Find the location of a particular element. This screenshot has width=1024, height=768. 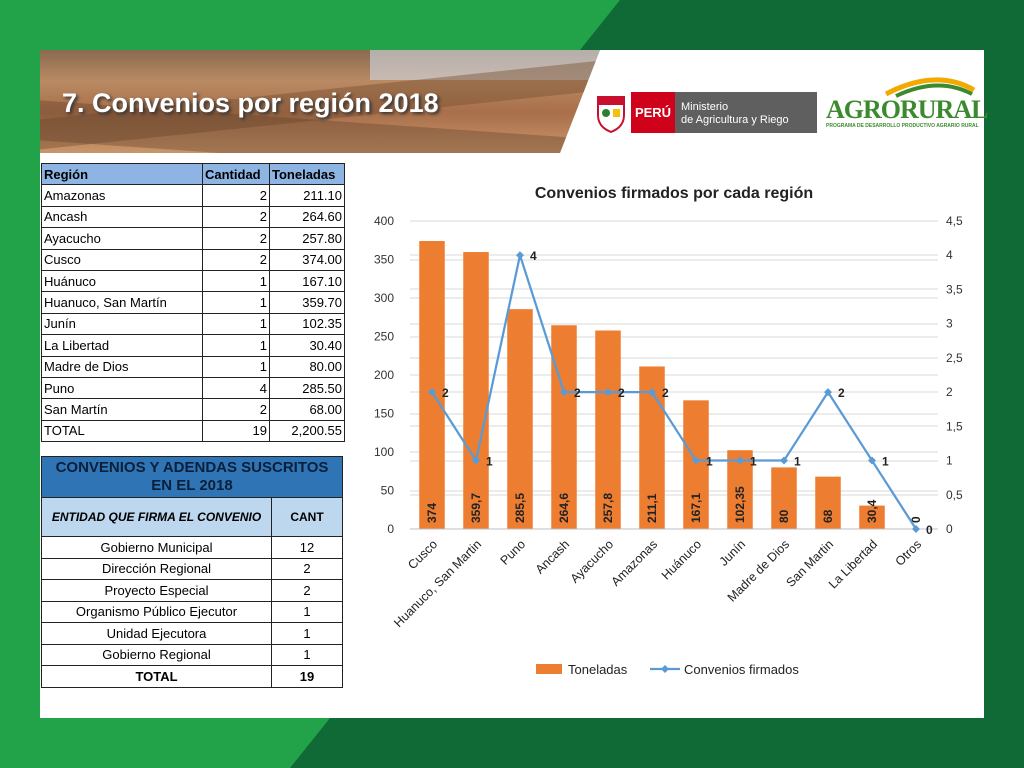

cell-region: TOTAL is located at coordinates (122, 431).